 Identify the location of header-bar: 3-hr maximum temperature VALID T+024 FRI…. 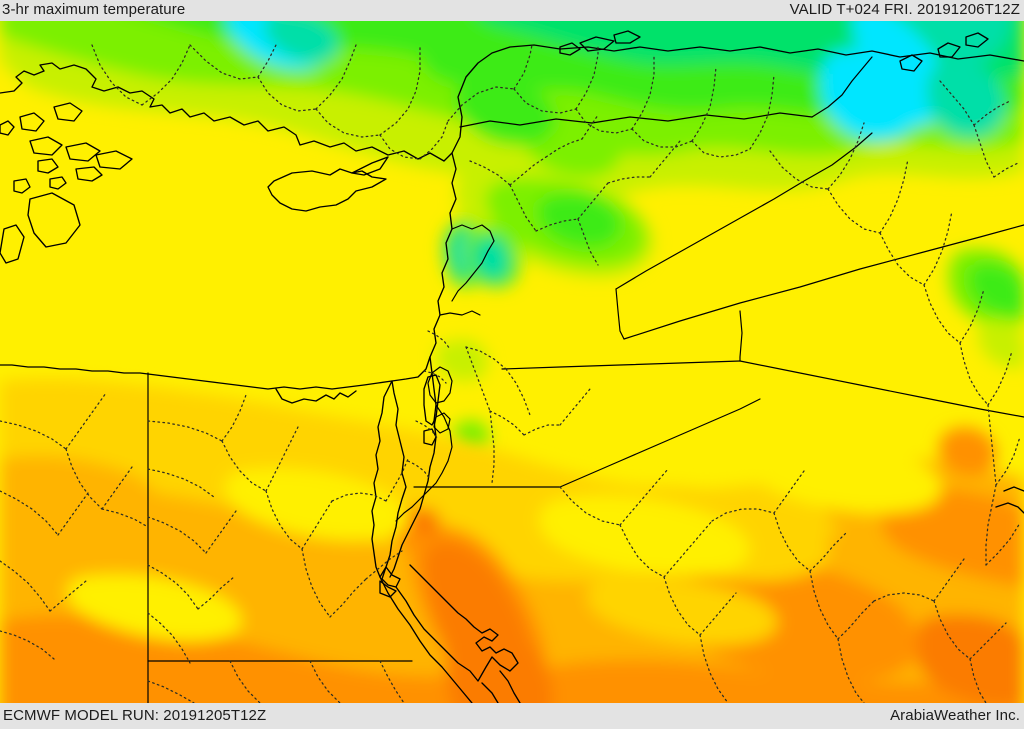
(512, 10).